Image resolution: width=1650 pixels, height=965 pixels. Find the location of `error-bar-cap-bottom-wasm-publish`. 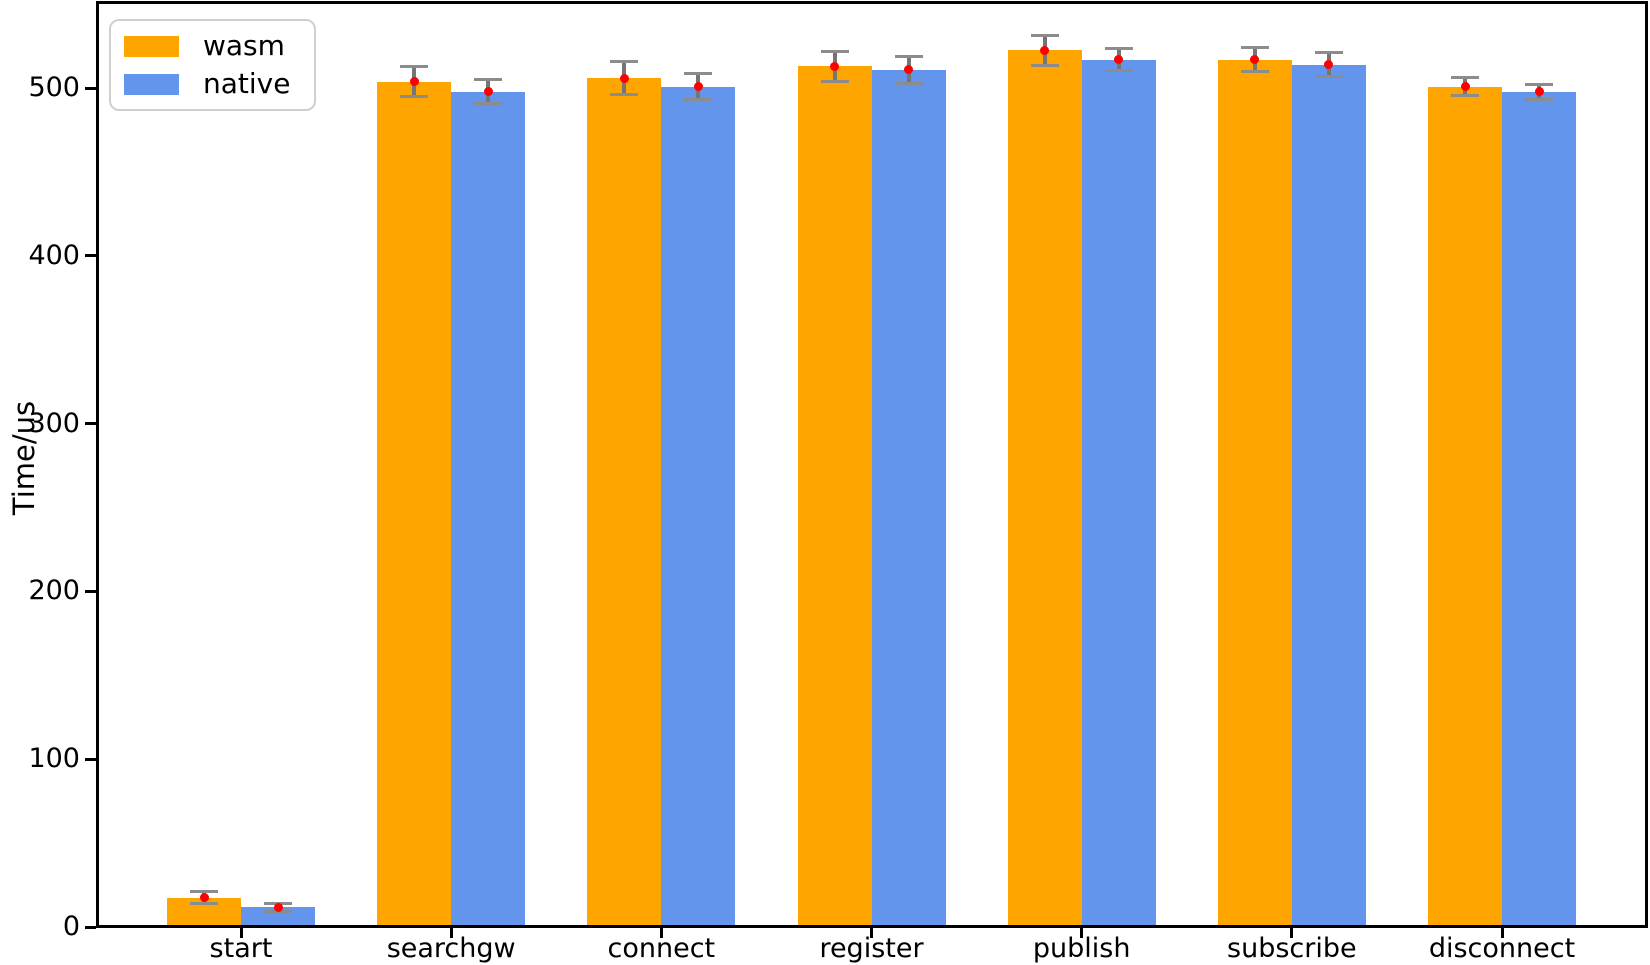

error-bar-cap-bottom-wasm-publish is located at coordinates (1044, 66).